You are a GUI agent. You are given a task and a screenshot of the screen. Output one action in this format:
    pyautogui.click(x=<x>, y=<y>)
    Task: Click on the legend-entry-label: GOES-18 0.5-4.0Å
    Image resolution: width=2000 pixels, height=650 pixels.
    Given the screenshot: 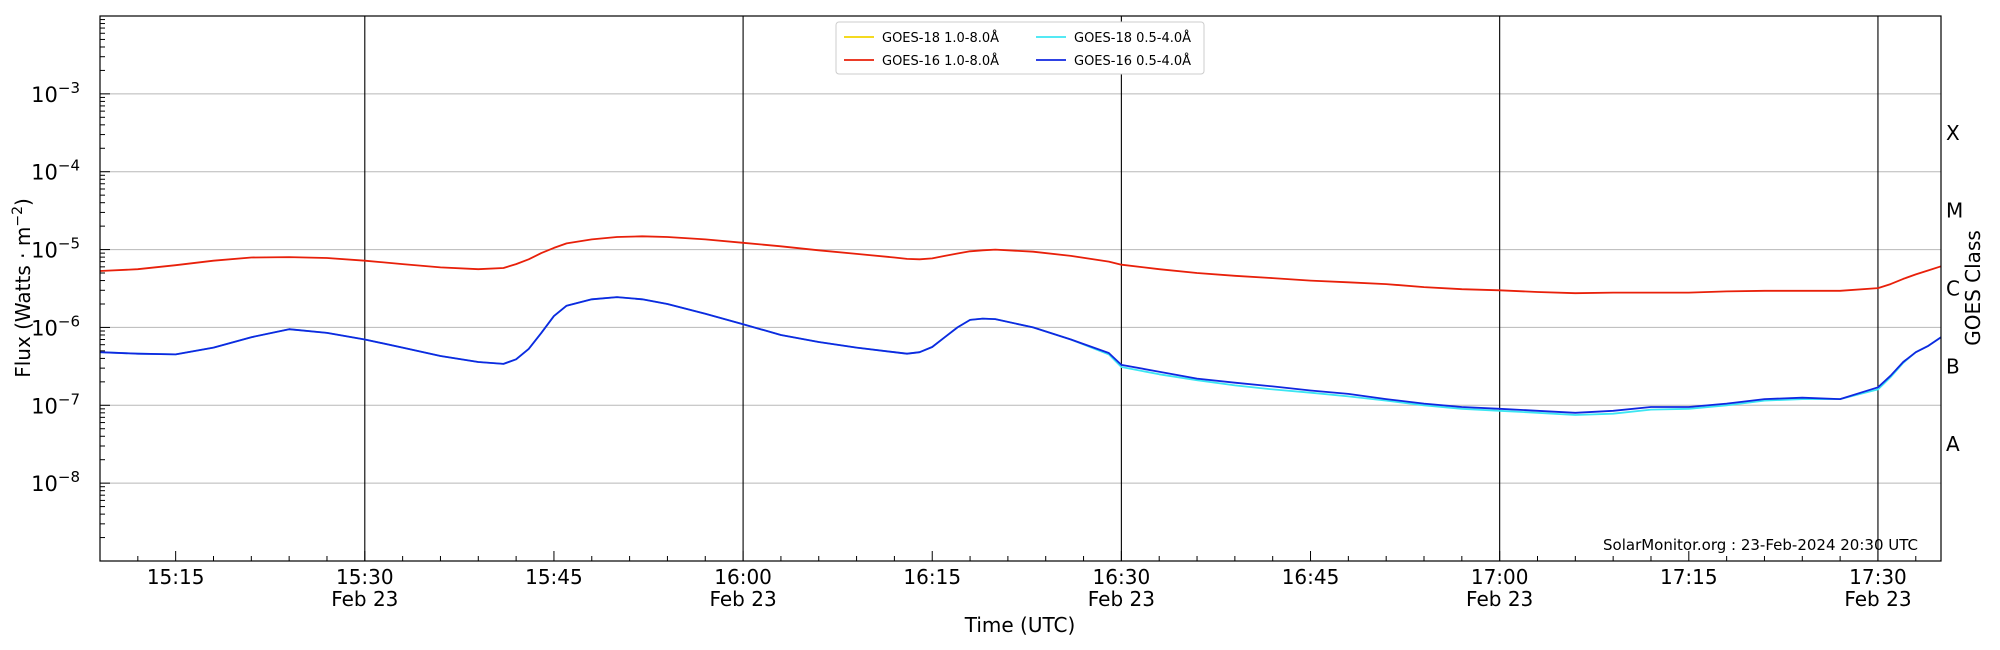 What is the action you would take?
    pyautogui.click(x=1132, y=38)
    